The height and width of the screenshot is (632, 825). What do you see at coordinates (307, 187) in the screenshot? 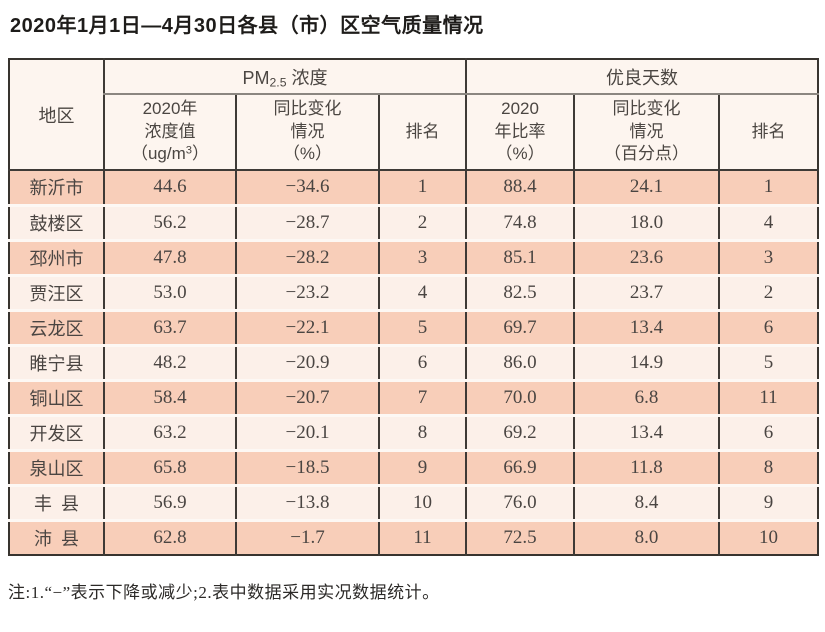
I see `cell-pm-change: −34.6` at bounding box center [307, 187].